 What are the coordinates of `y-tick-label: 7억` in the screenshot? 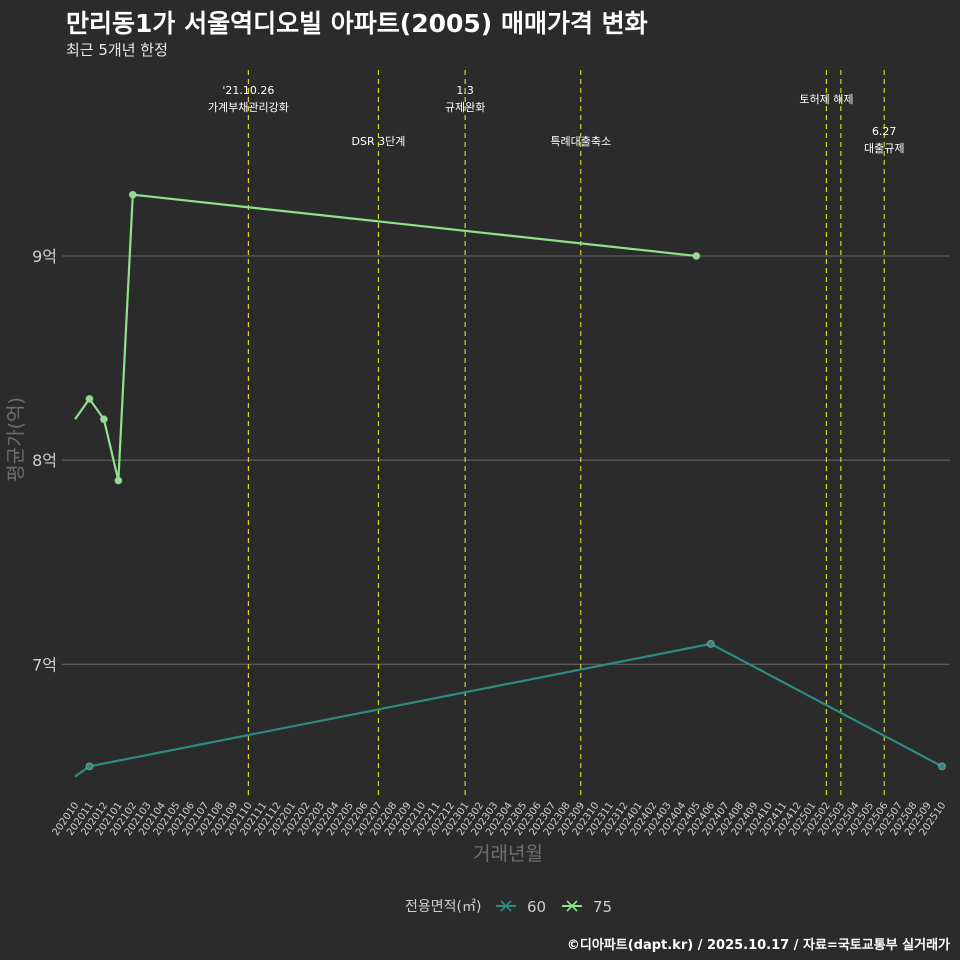 It's located at (44, 664).